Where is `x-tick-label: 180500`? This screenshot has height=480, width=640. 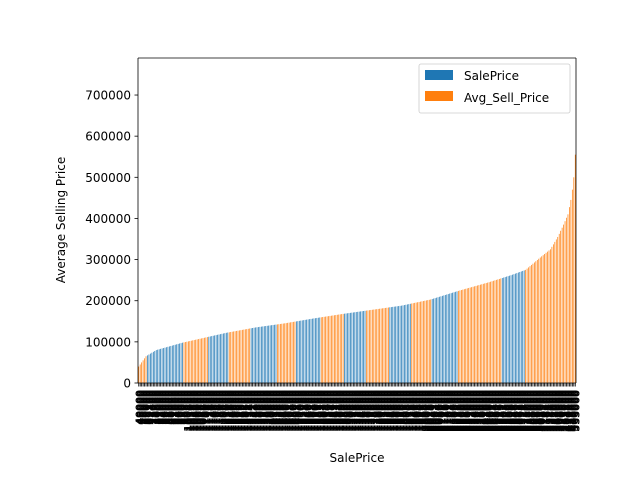
x-tick-label: 180500 is located at coordinates (381, 411).